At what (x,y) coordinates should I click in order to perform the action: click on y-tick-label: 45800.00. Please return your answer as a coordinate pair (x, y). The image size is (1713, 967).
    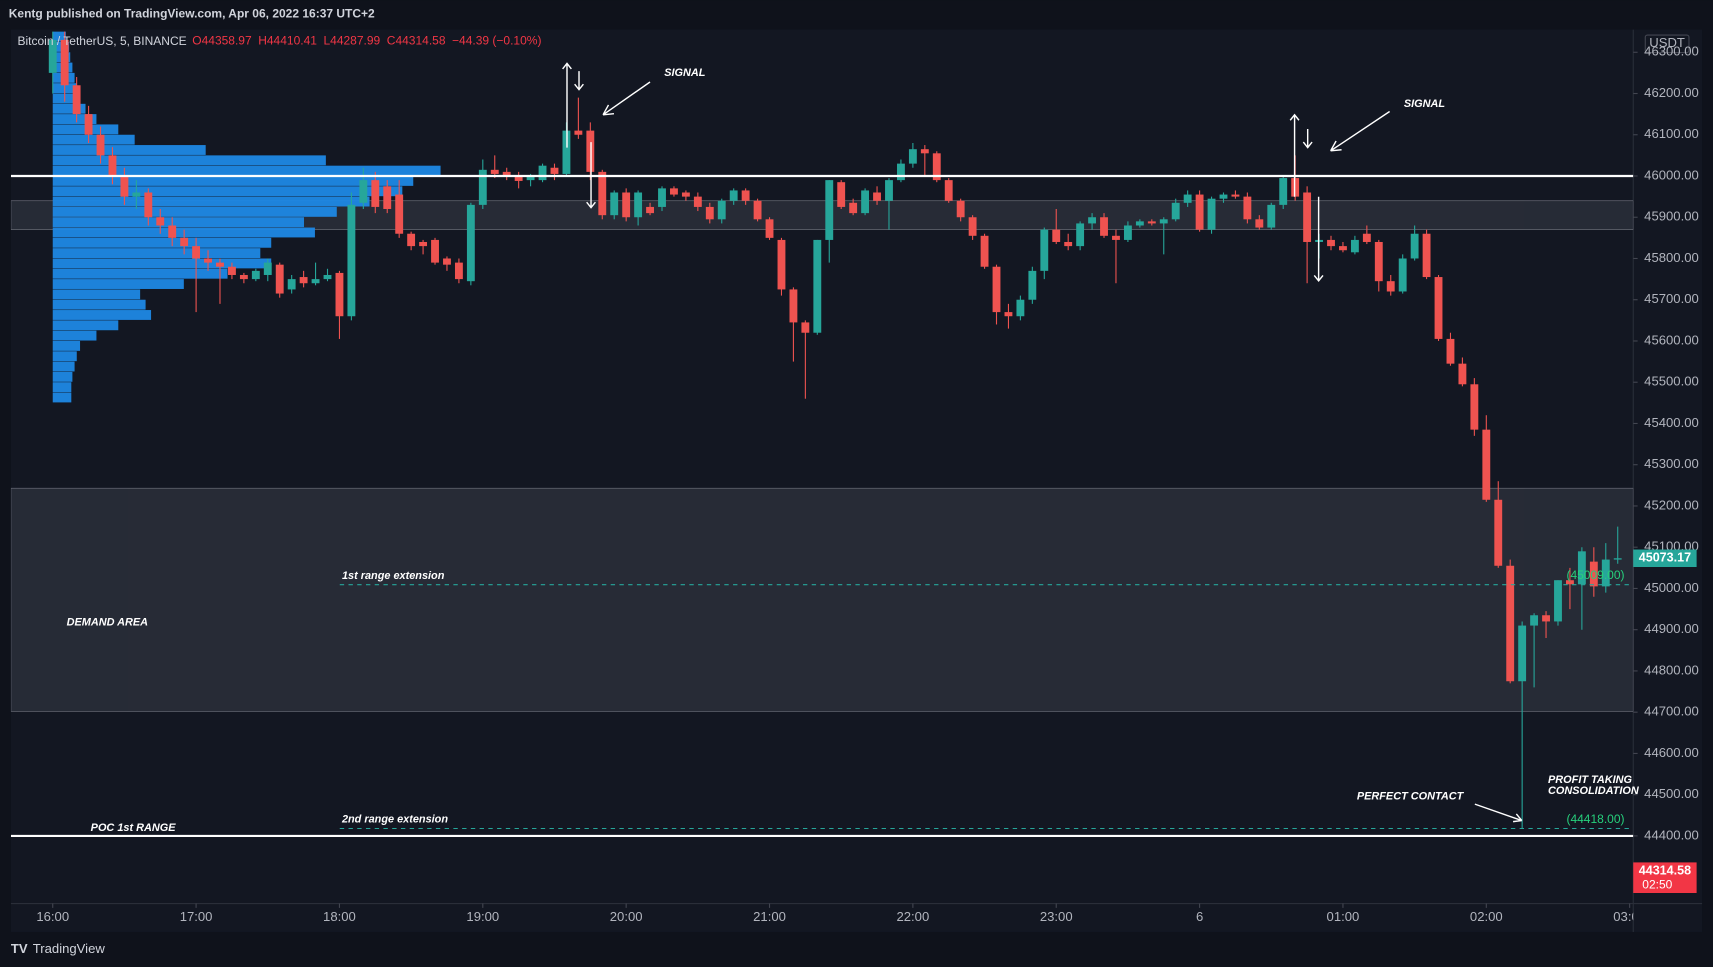
    Looking at the image, I should click on (1671, 257).